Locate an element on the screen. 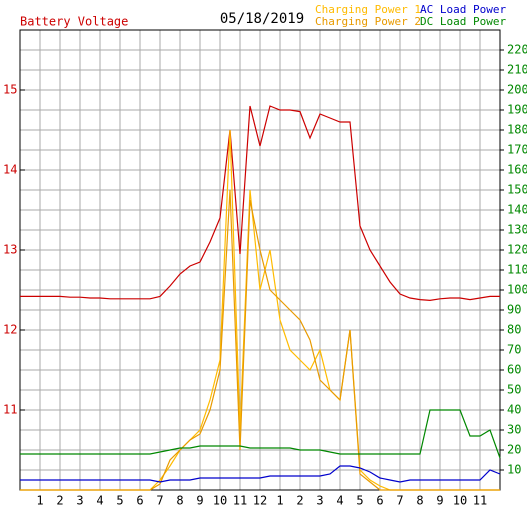  y2-tick-label: 80 is located at coordinates (514, 330).